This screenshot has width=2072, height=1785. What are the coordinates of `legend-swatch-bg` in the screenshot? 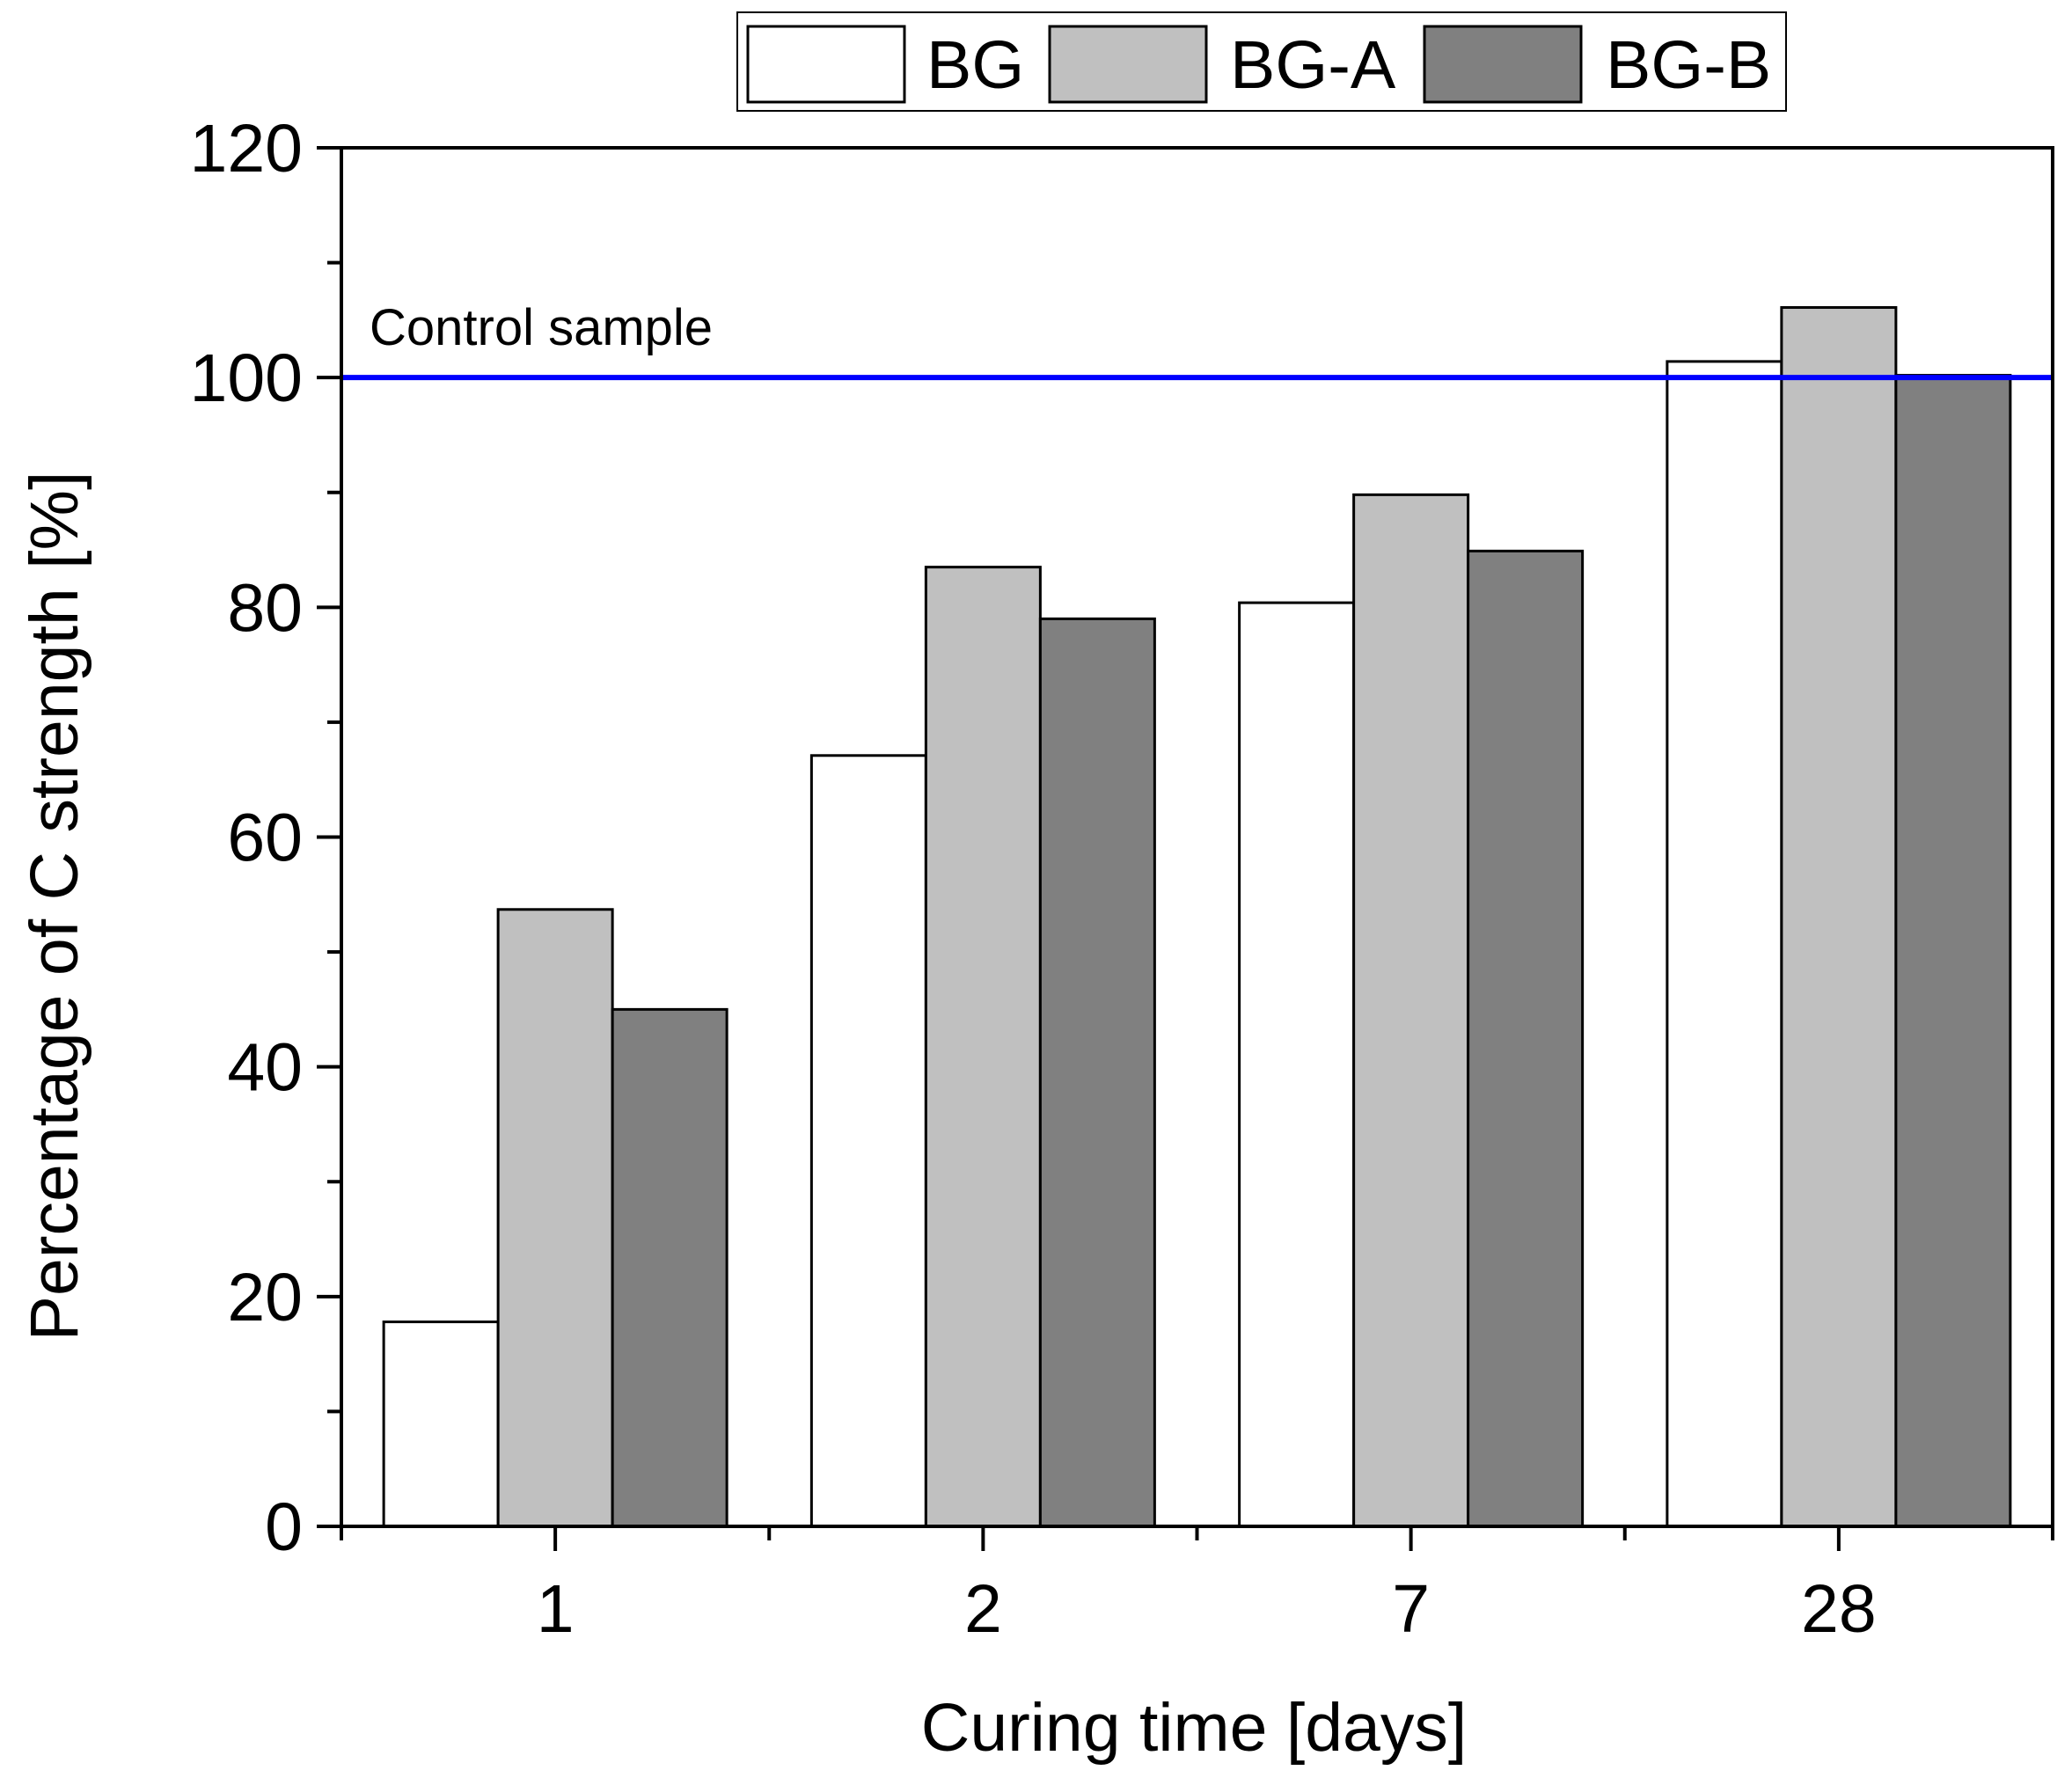 It's located at (826, 64).